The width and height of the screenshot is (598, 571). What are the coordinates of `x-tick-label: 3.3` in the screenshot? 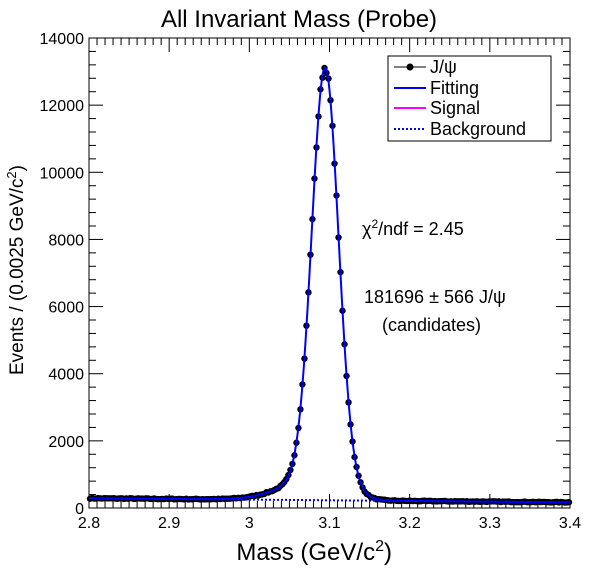 It's located at (490, 523).